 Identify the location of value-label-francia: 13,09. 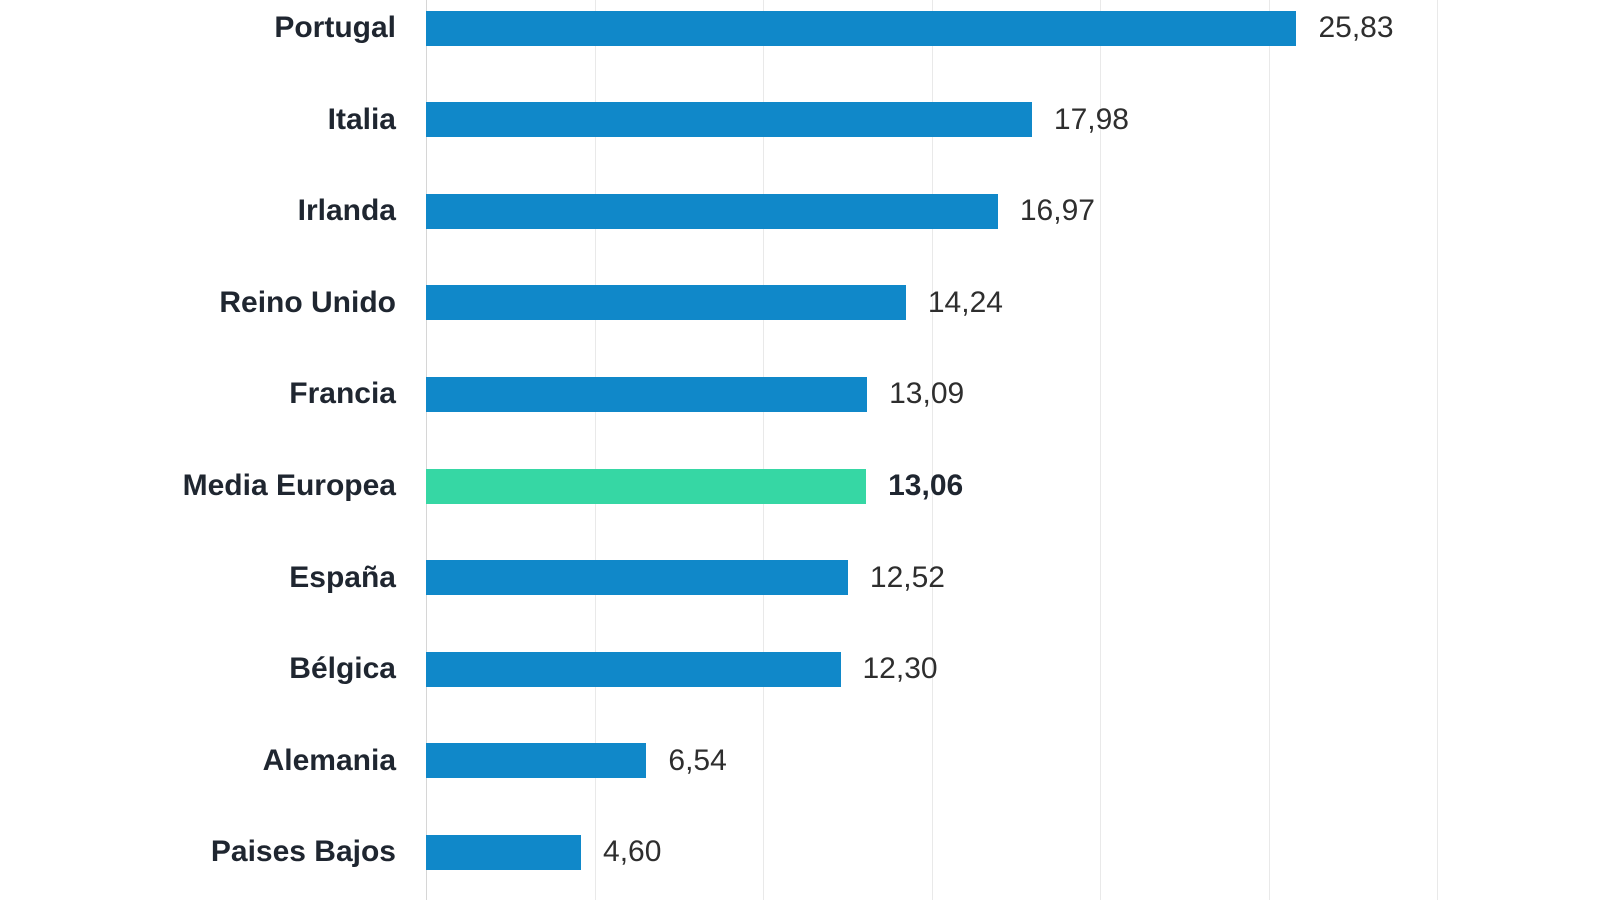
(927, 394).